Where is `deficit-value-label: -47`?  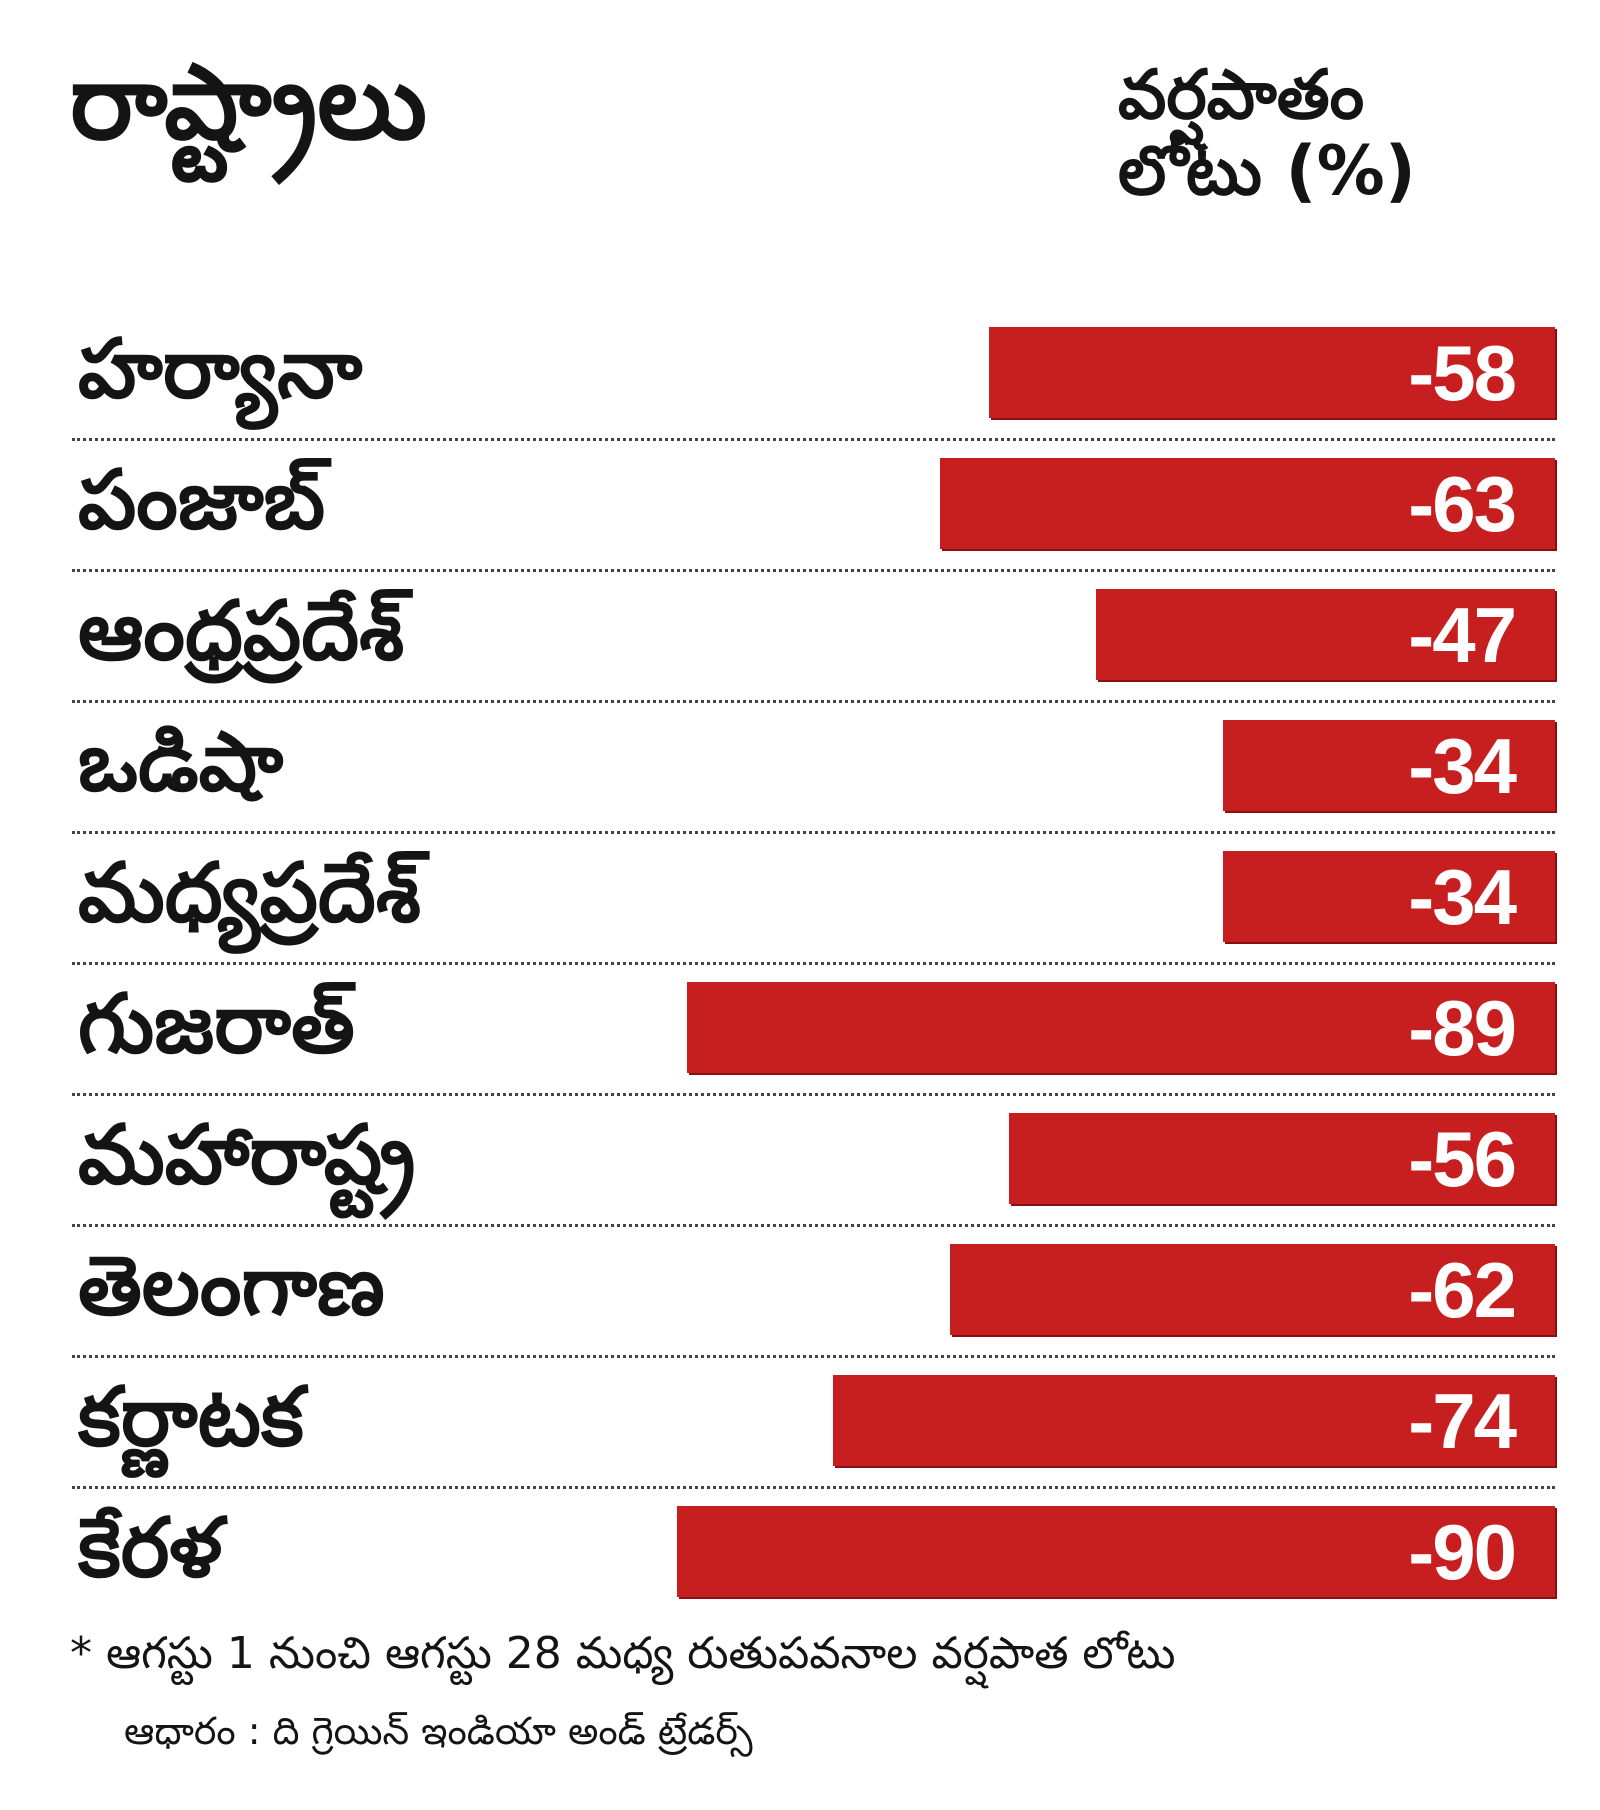 deficit-value-label: -47 is located at coordinates (1462, 634).